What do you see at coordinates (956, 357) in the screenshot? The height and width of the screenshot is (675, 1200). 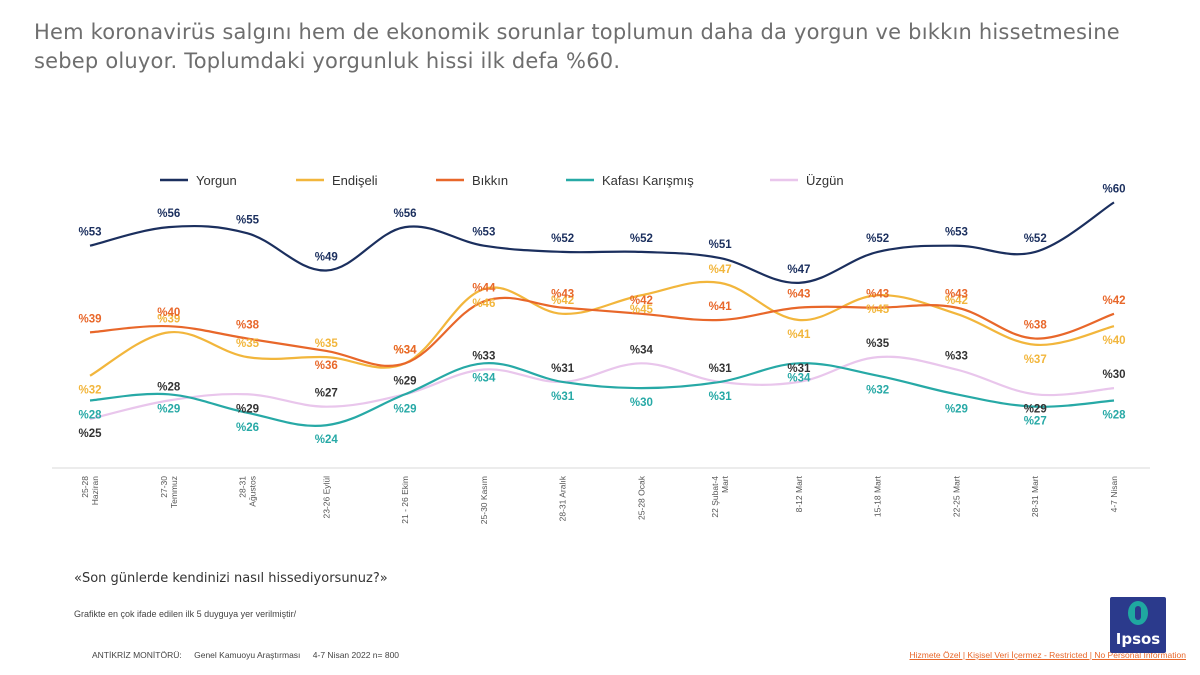 I see `data-label-uzgun-12: %33` at bounding box center [956, 357].